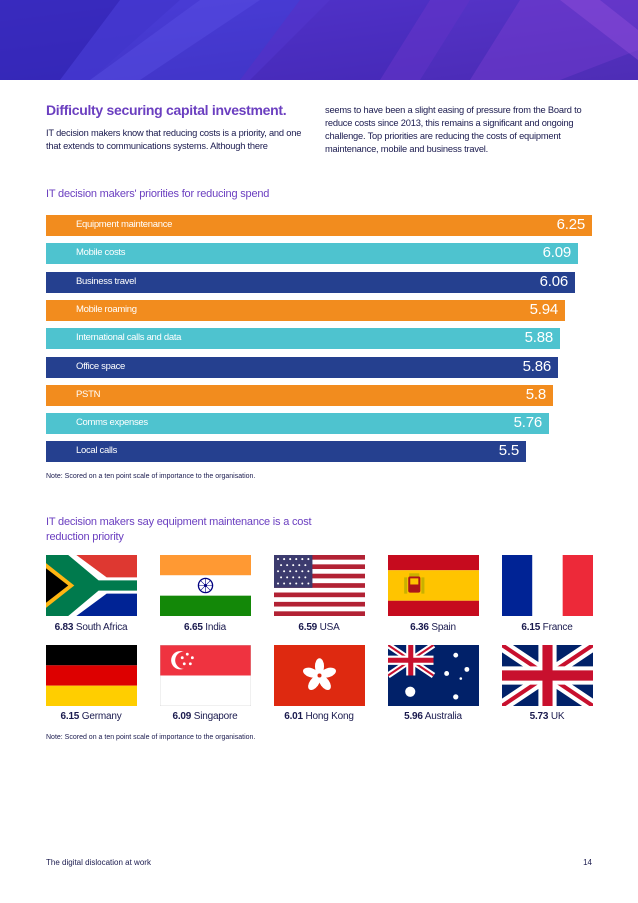  What do you see at coordinates (205, 716) in the screenshot?
I see `country-caption: 6.09 Singapore` at bounding box center [205, 716].